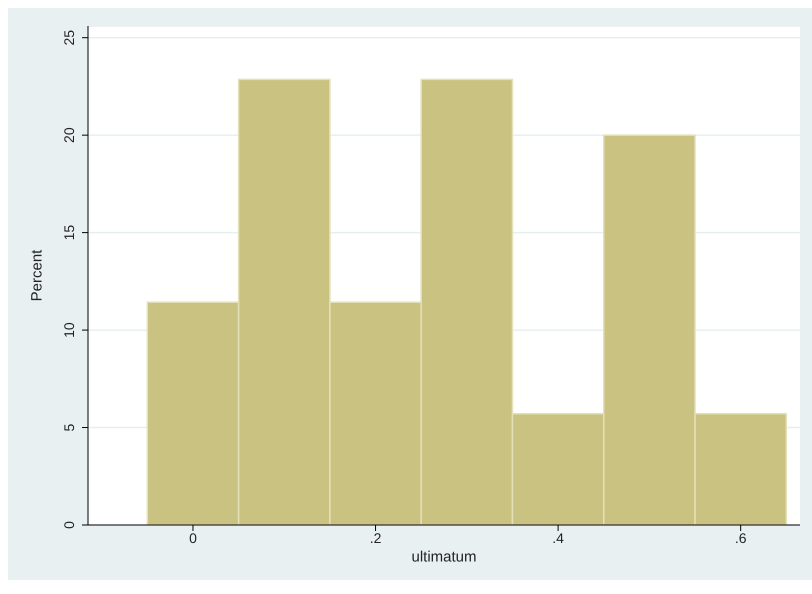 This screenshot has height=594, width=812. What do you see at coordinates (193, 538) in the screenshot?
I see `x-tick-label: 0` at bounding box center [193, 538].